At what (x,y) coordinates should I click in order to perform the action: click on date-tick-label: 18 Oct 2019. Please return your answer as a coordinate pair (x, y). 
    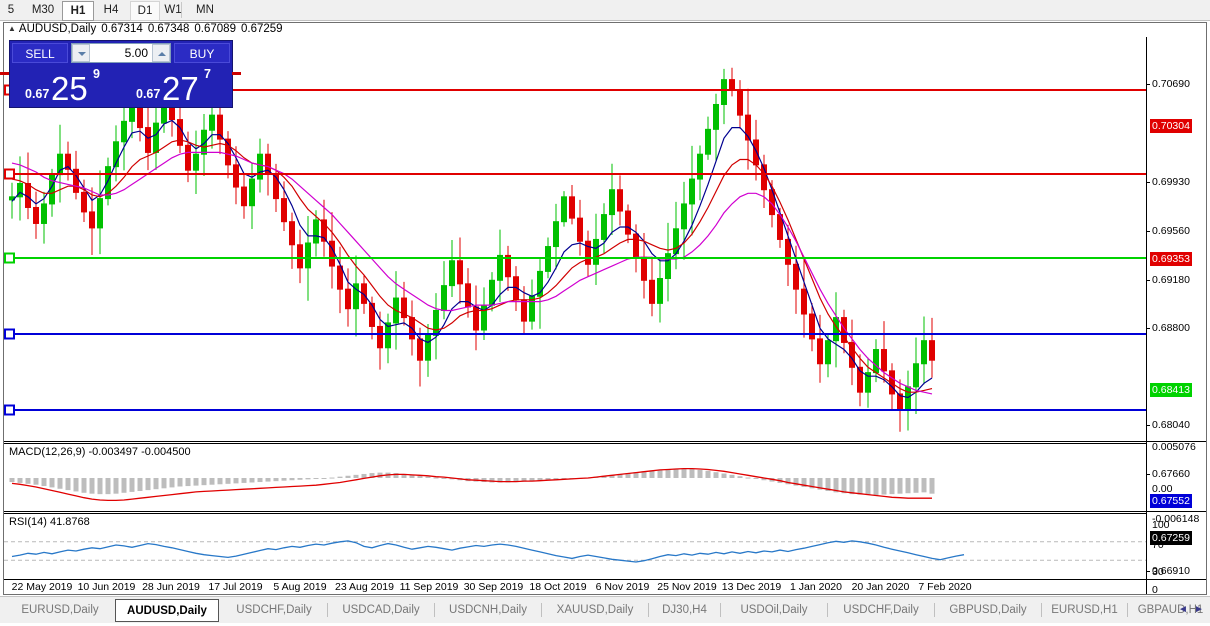
    Looking at the image, I should click on (558, 587).